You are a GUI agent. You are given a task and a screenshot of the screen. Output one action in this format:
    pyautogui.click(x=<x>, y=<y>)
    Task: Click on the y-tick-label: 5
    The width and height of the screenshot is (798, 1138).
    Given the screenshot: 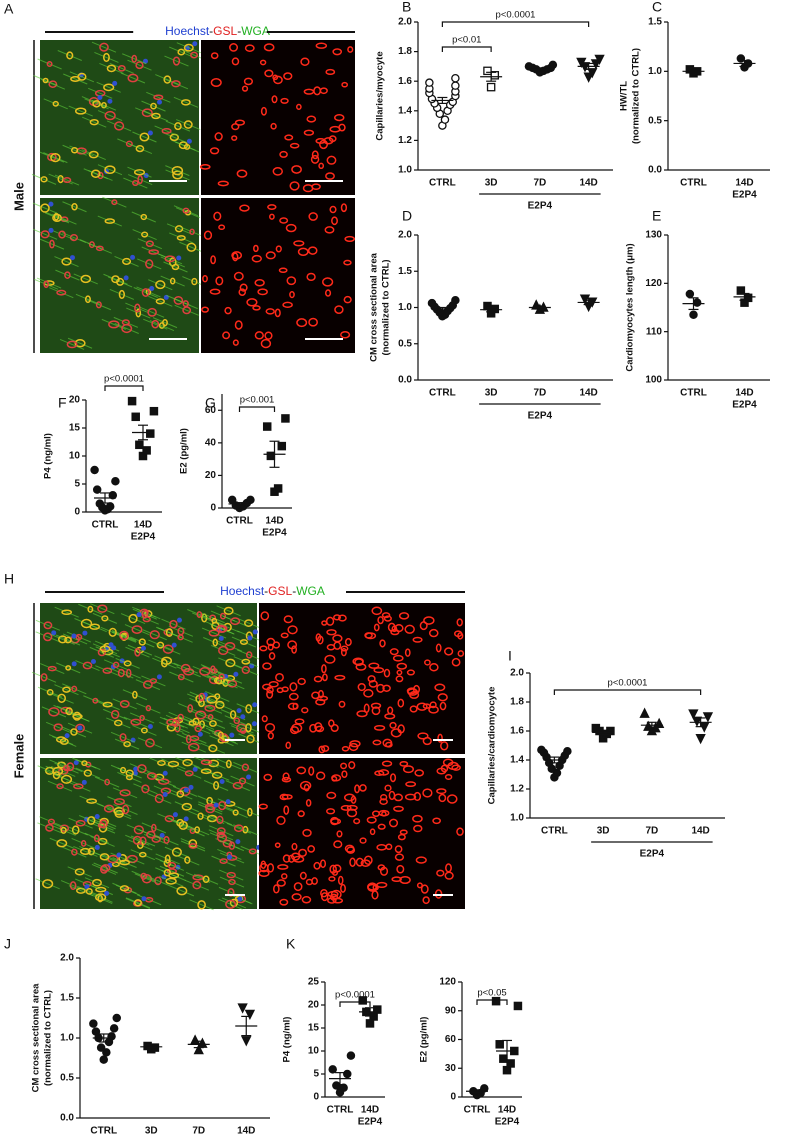 What is the action you would take?
    pyautogui.click(x=77, y=484)
    